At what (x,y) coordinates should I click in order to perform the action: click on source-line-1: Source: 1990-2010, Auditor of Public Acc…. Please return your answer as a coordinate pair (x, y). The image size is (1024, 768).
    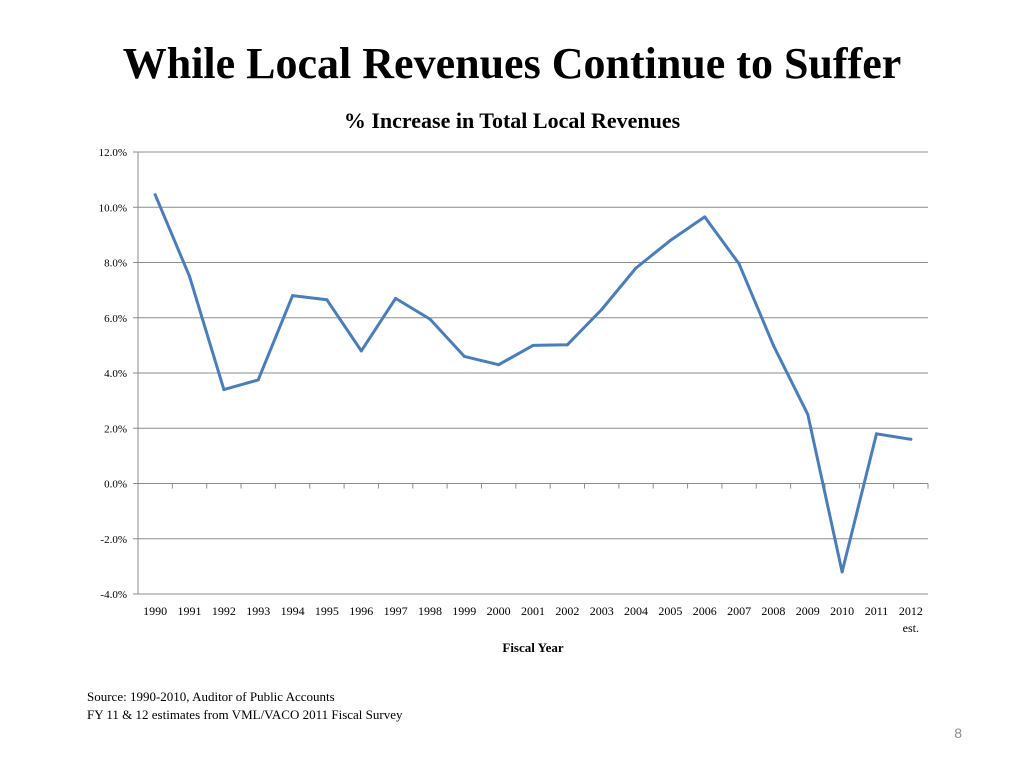
    Looking at the image, I should click on (211, 696).